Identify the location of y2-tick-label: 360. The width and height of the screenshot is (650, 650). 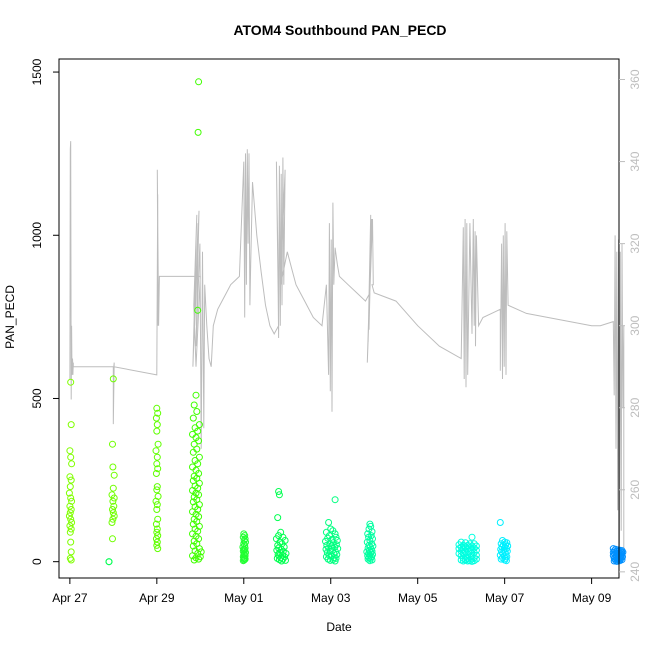
(635, 79).